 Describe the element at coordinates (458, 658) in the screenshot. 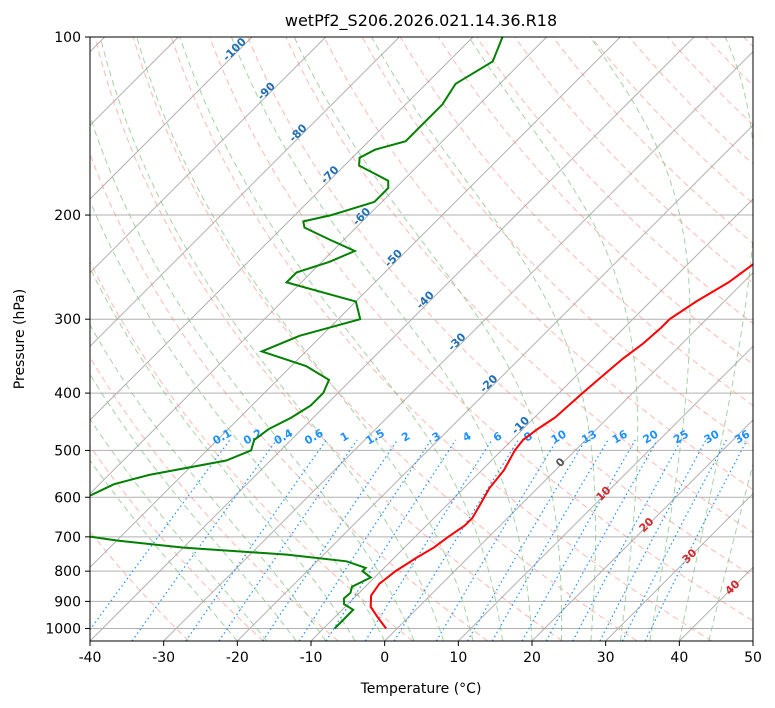

I see `x-tick-label: 10` at that location.